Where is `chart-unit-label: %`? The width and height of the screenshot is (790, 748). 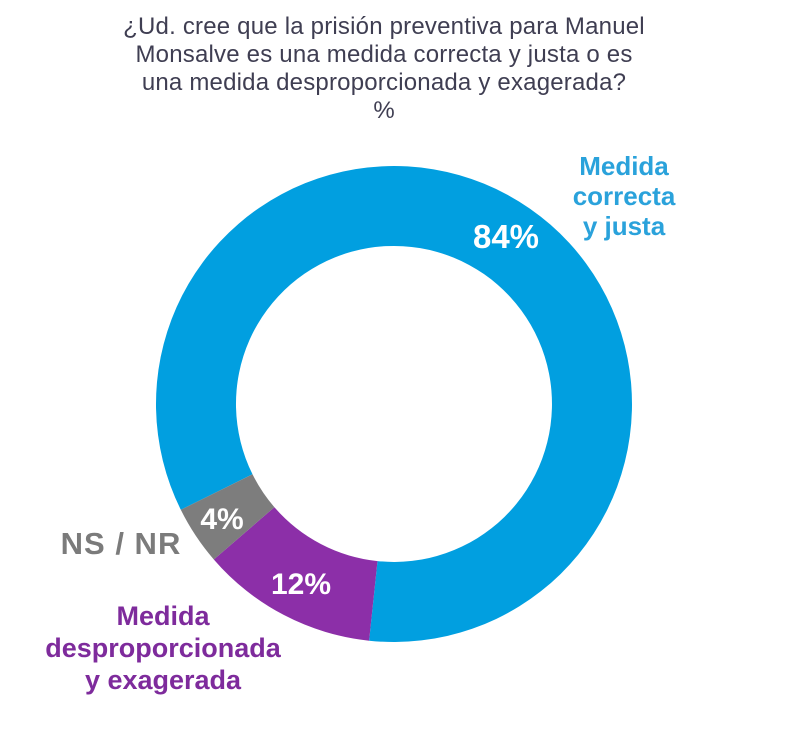 chart-unit-label: % is located at coordinates (384, 110).